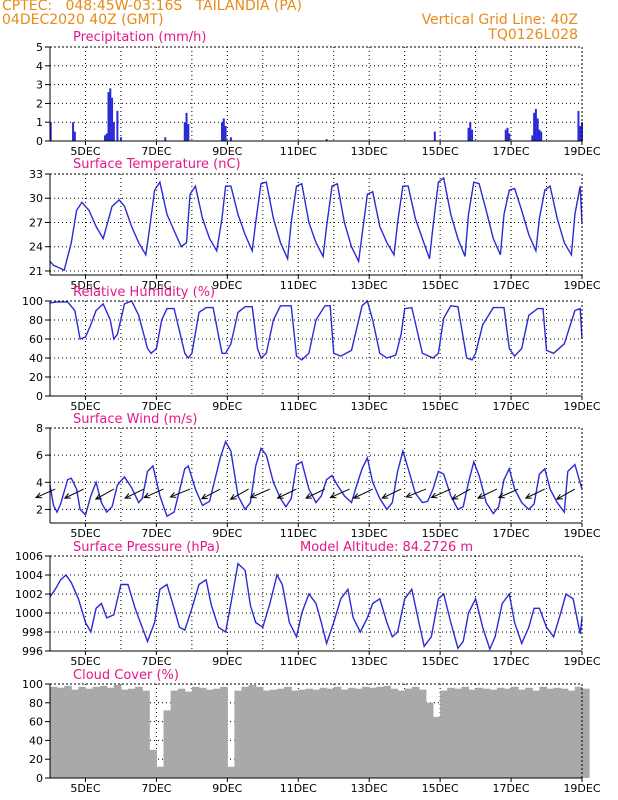  I want to click on panel-title: Relative Humidity (%), so click(144, 292).